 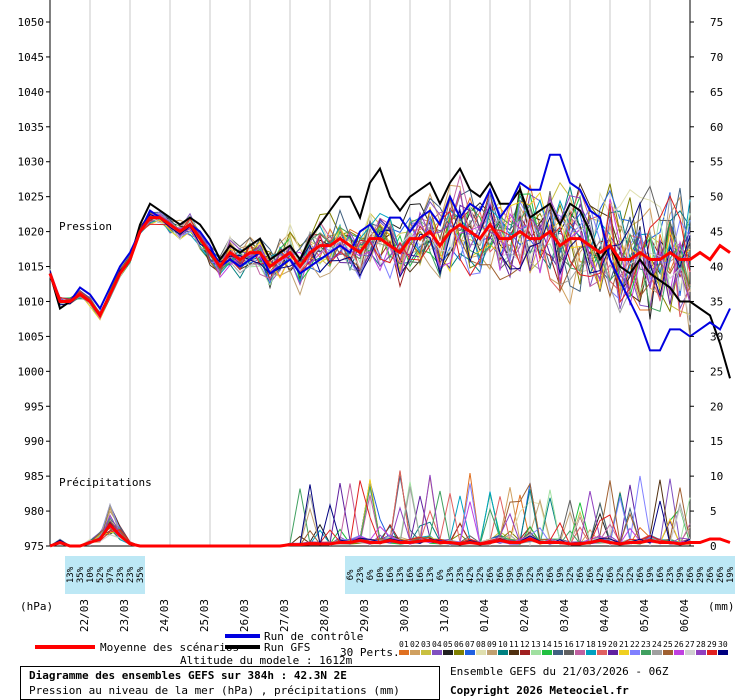 I want to click on prob-label: 13%, so click(x=401, y=574).